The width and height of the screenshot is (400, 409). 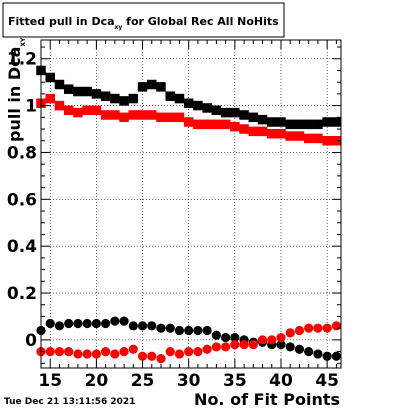 I want to click on y-tick-labels: 0 0.2 0.4 0.6 0.8 1 1.2, so click(x=22, y=200).